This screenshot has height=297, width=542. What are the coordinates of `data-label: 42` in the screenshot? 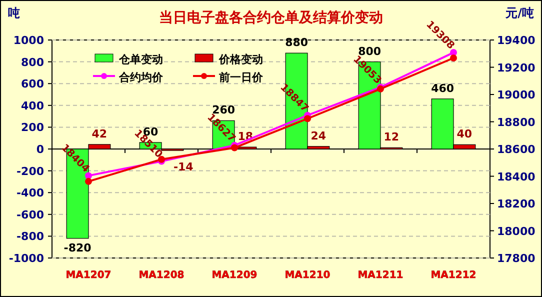 It's located at (100, 133).